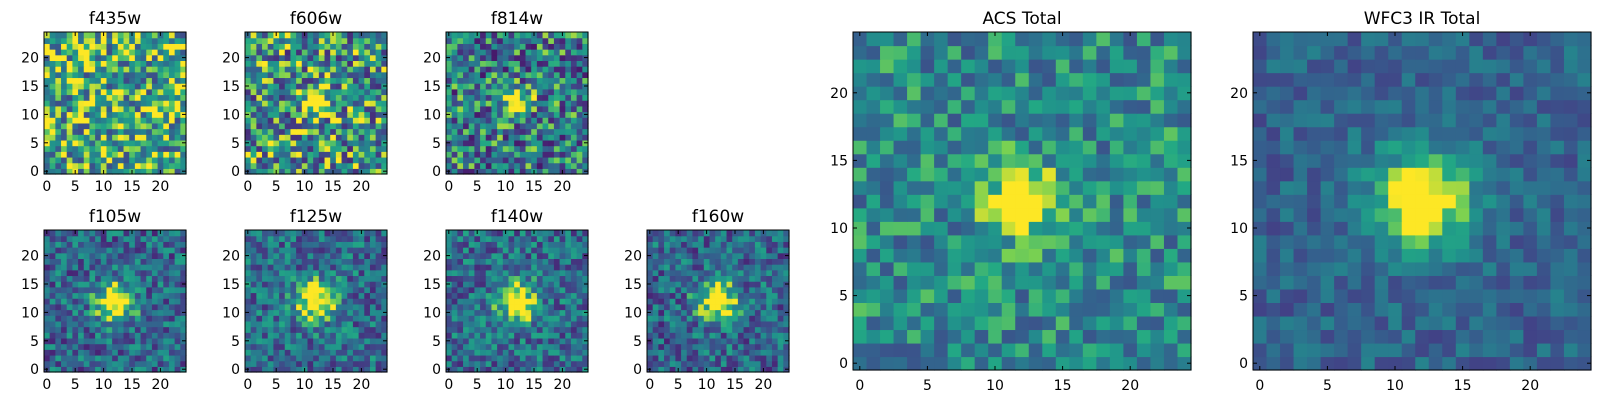 This screenshot has width=1600, height=400. I want to click on y-tick-label: 15, so click(633, 285).